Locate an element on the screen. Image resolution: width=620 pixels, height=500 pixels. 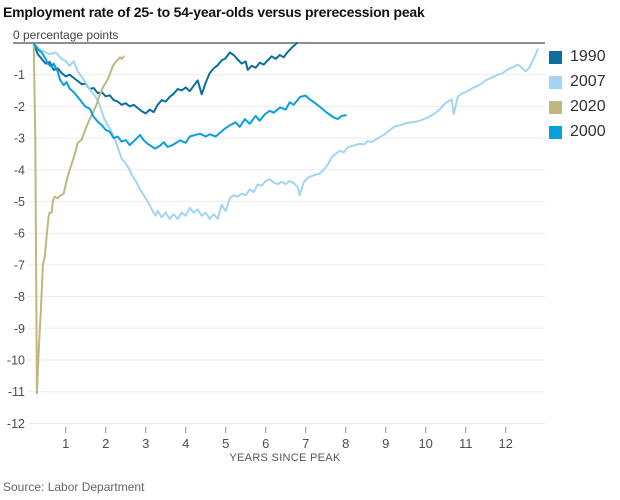
legend-item-2020: 2020 is located at coordinates (577, 106).